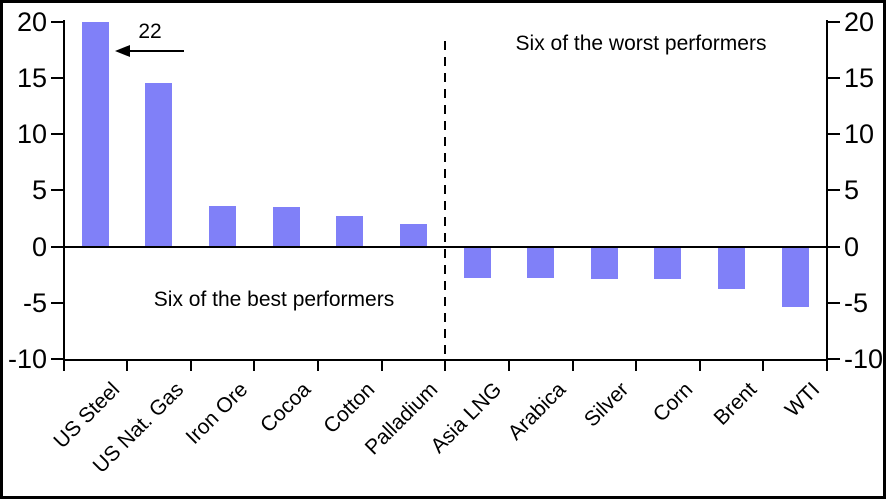 This screenshot has height=499, width=886. I want to click on bar-cotton, so click(350, 231).